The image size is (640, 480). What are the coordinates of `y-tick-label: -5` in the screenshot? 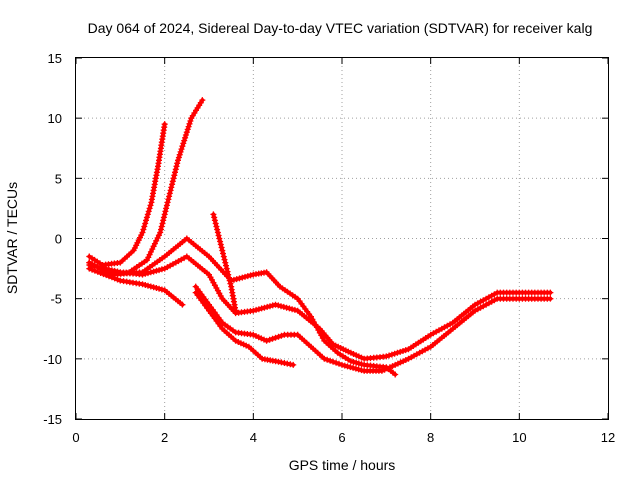 It's located at (56, 299).